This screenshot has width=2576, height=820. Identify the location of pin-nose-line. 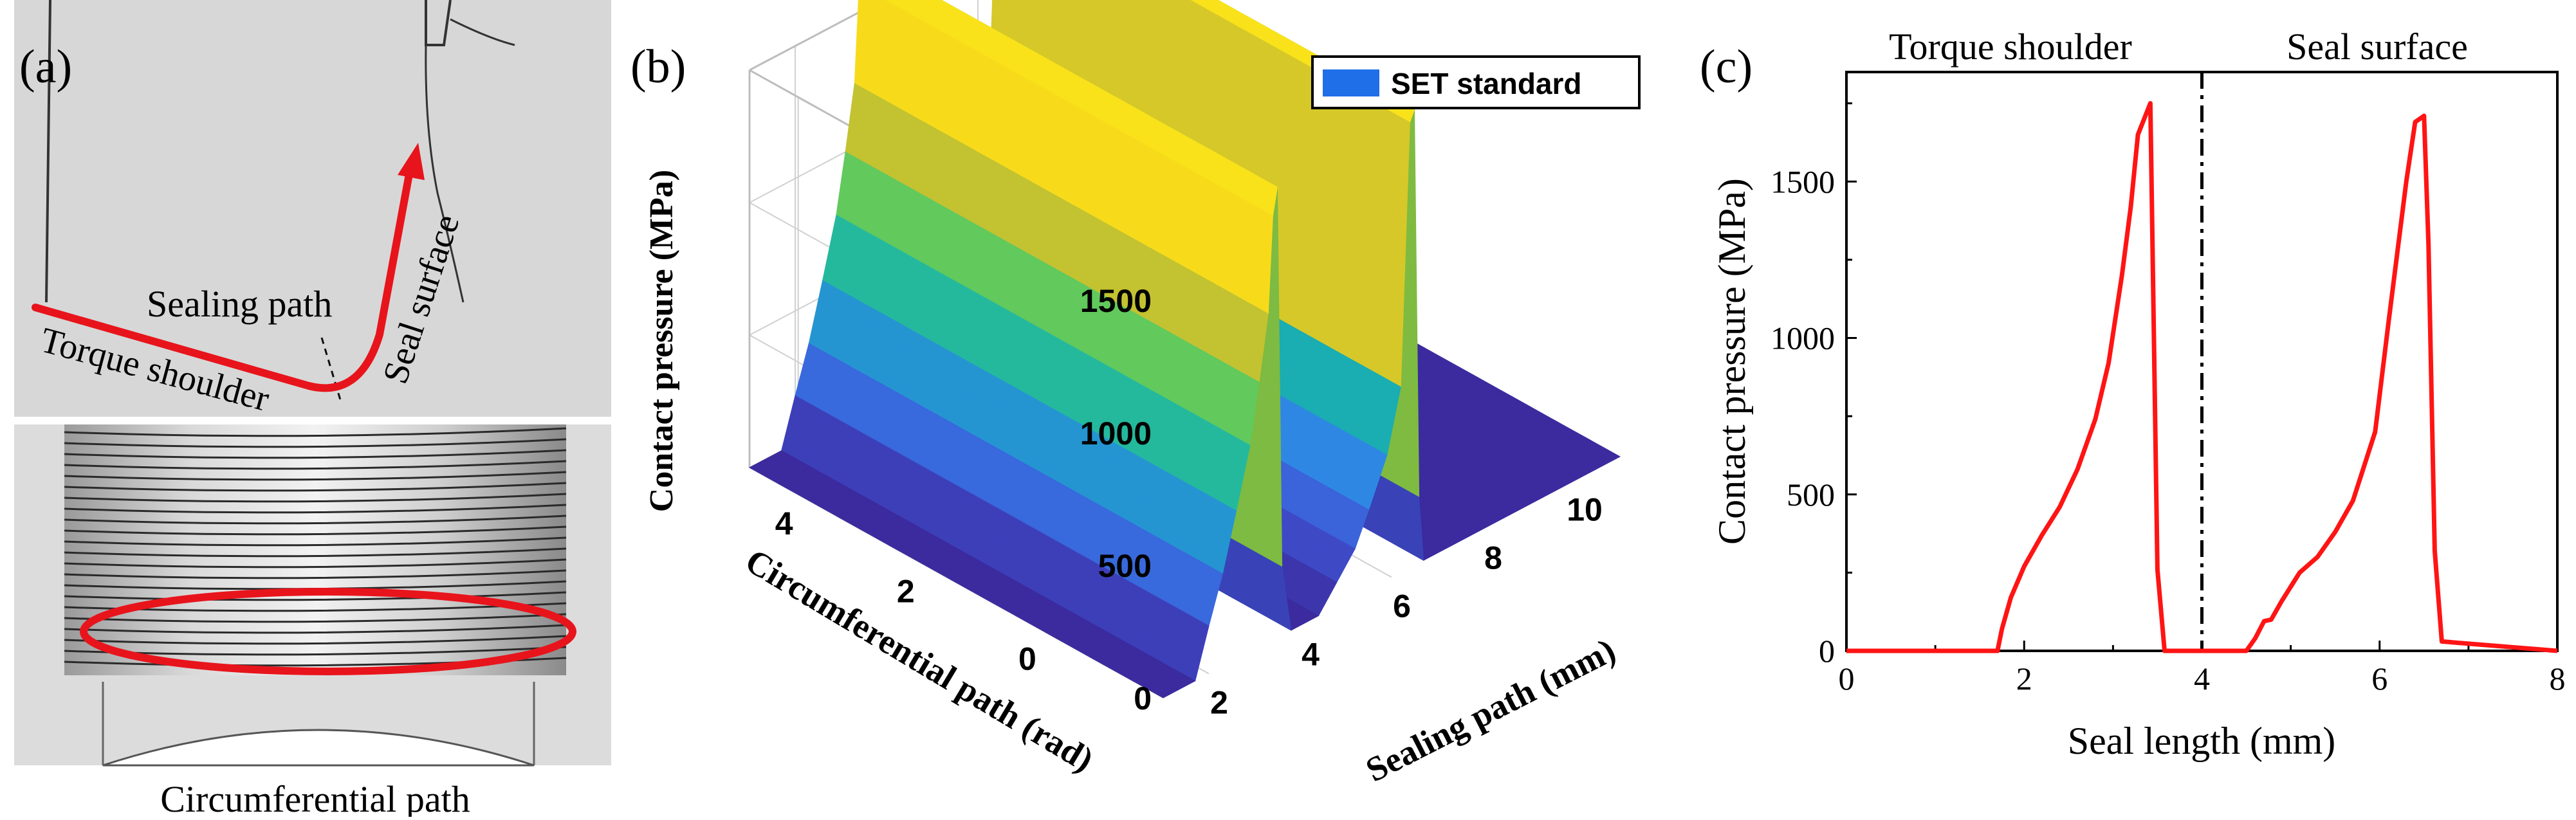
(438, 23).